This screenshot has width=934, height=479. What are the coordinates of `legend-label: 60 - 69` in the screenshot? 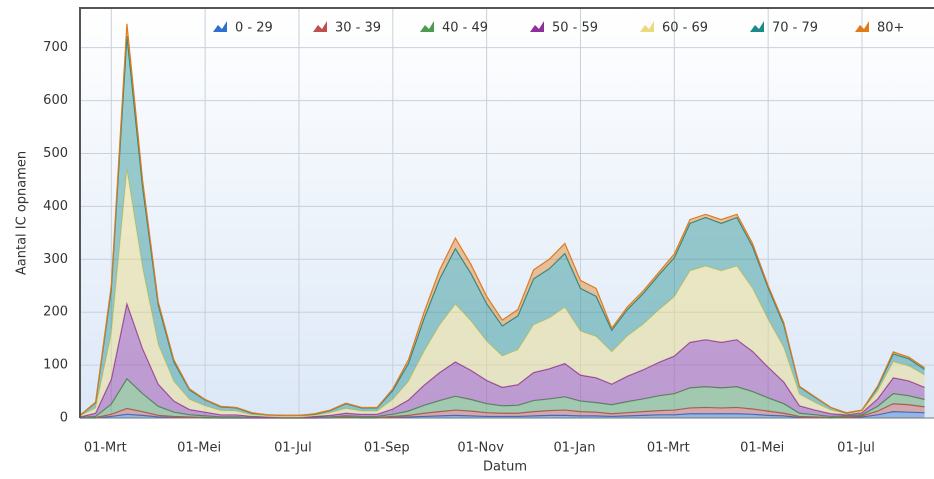 It's located at (685, 28).